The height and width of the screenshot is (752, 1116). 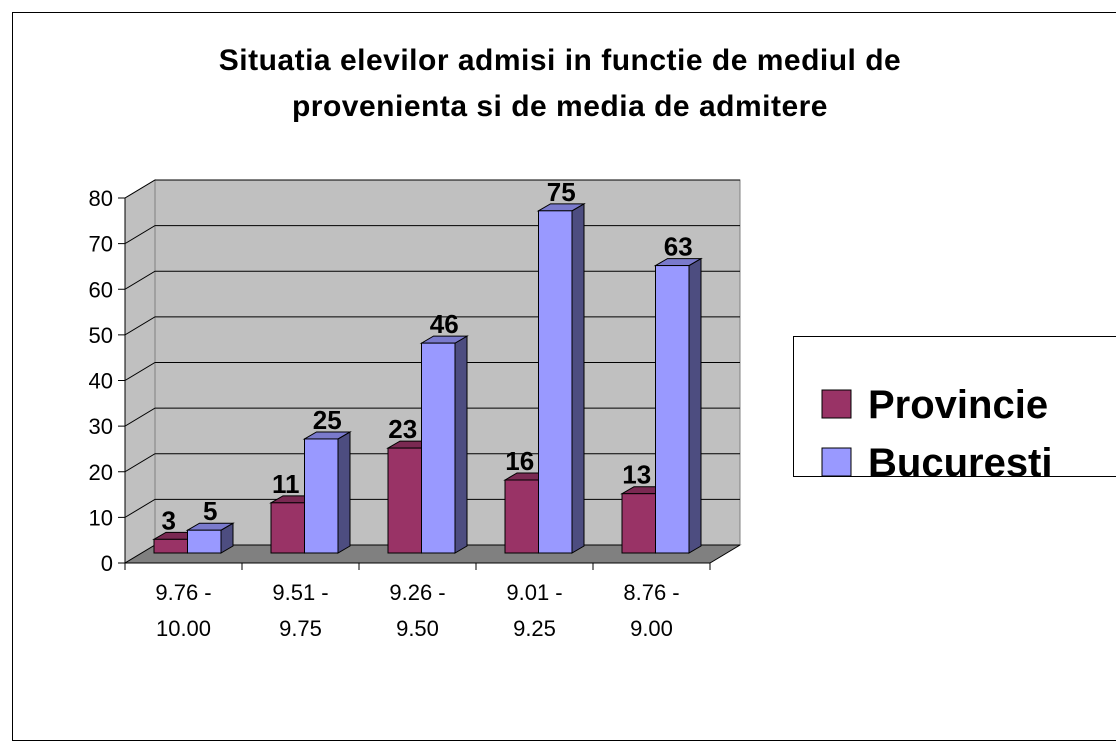 What do you see at coordinates (300, 610) in the screenshot?
I see `x-tick-label: 9.51 - 9.75` at bounding box center [300, 610].